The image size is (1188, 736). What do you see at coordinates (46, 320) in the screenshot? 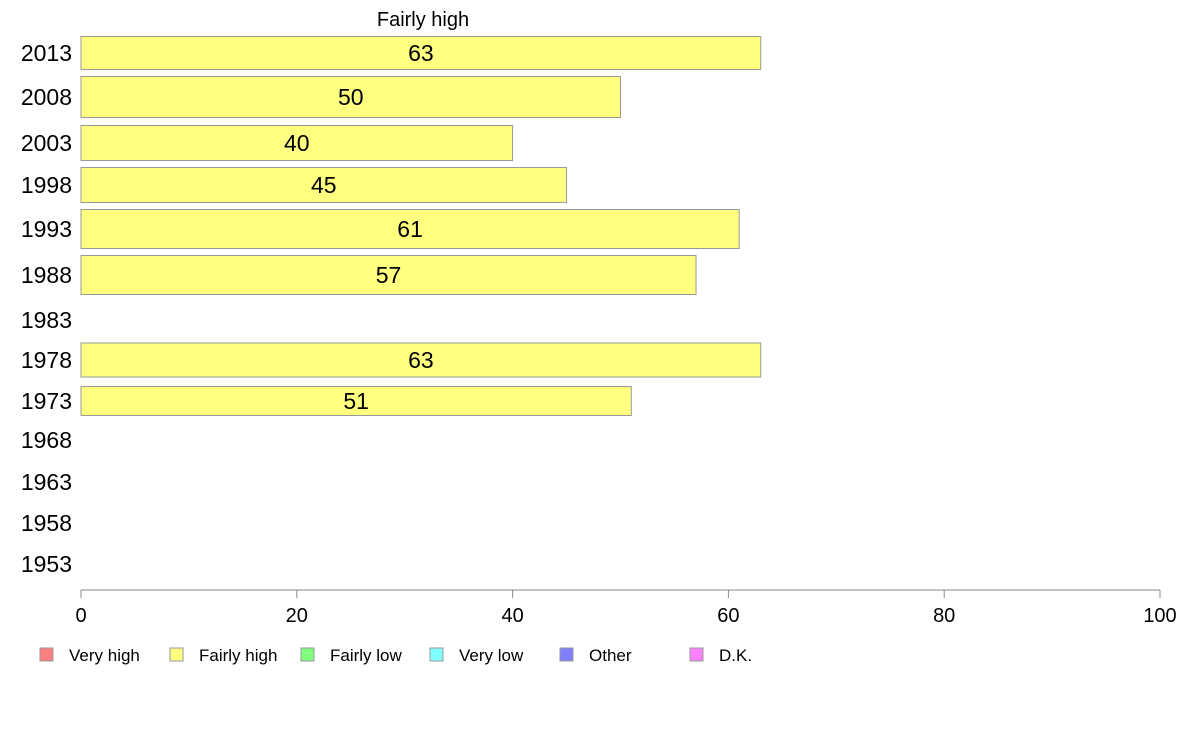
I see `year-label: 1983` at bounding box center [46, 320].